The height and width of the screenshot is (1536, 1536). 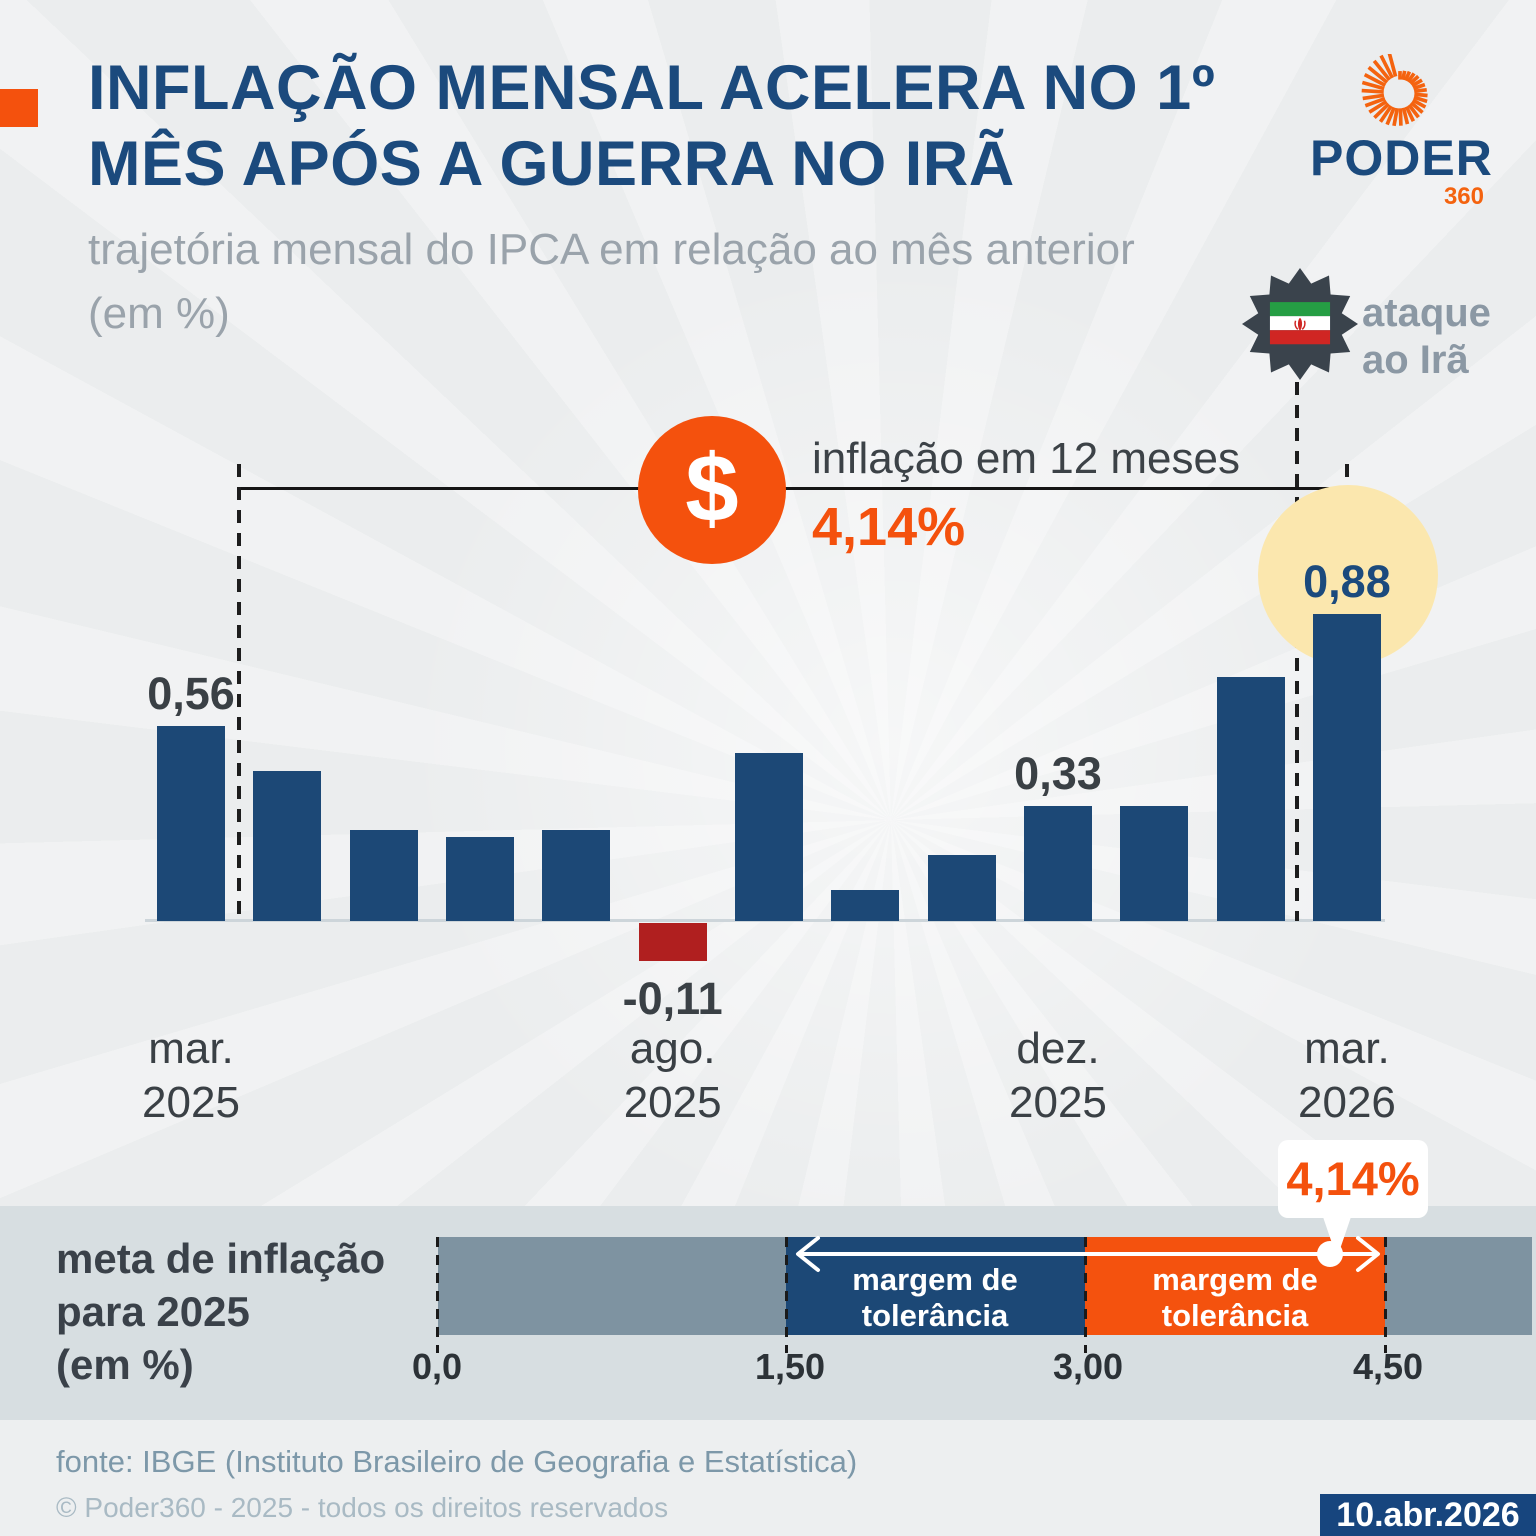 I want to click on sunburst-icon, so click(x=1394, y=90).